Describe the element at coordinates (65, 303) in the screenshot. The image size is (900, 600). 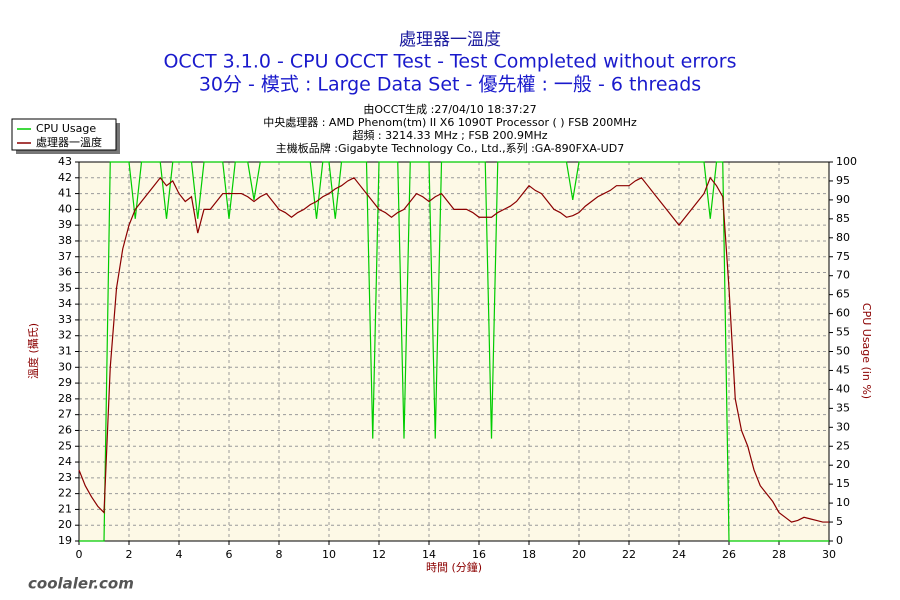
I see `y-tick-label: 34` at that location.